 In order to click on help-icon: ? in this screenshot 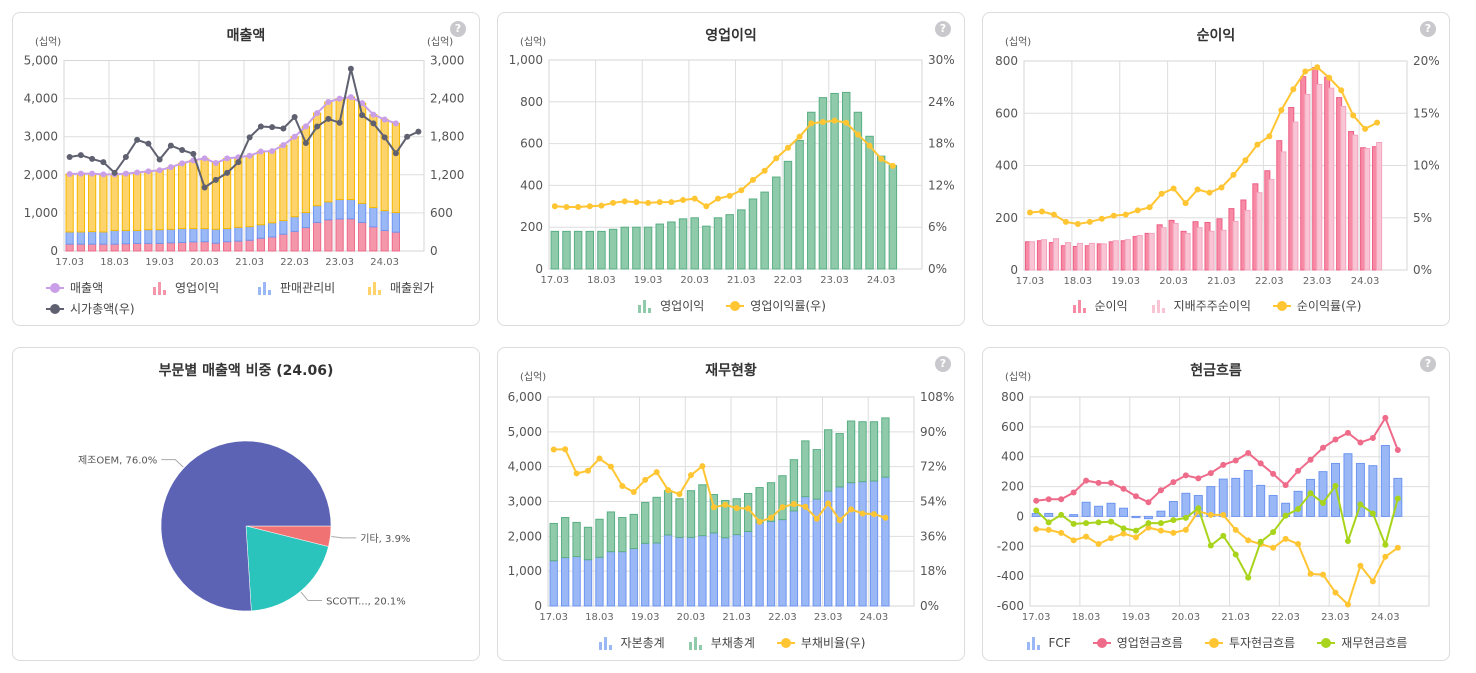, I will do `click(1428, 29)`.